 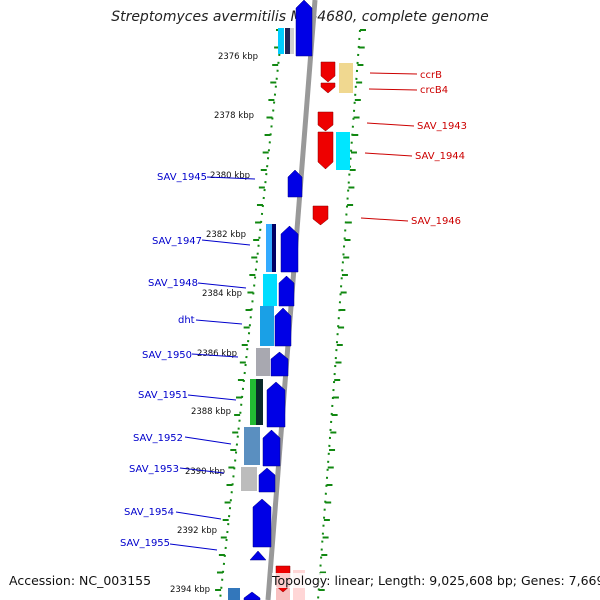 I want to click on accession-text: Accession: NC_003155, so click(x=80, y=580).